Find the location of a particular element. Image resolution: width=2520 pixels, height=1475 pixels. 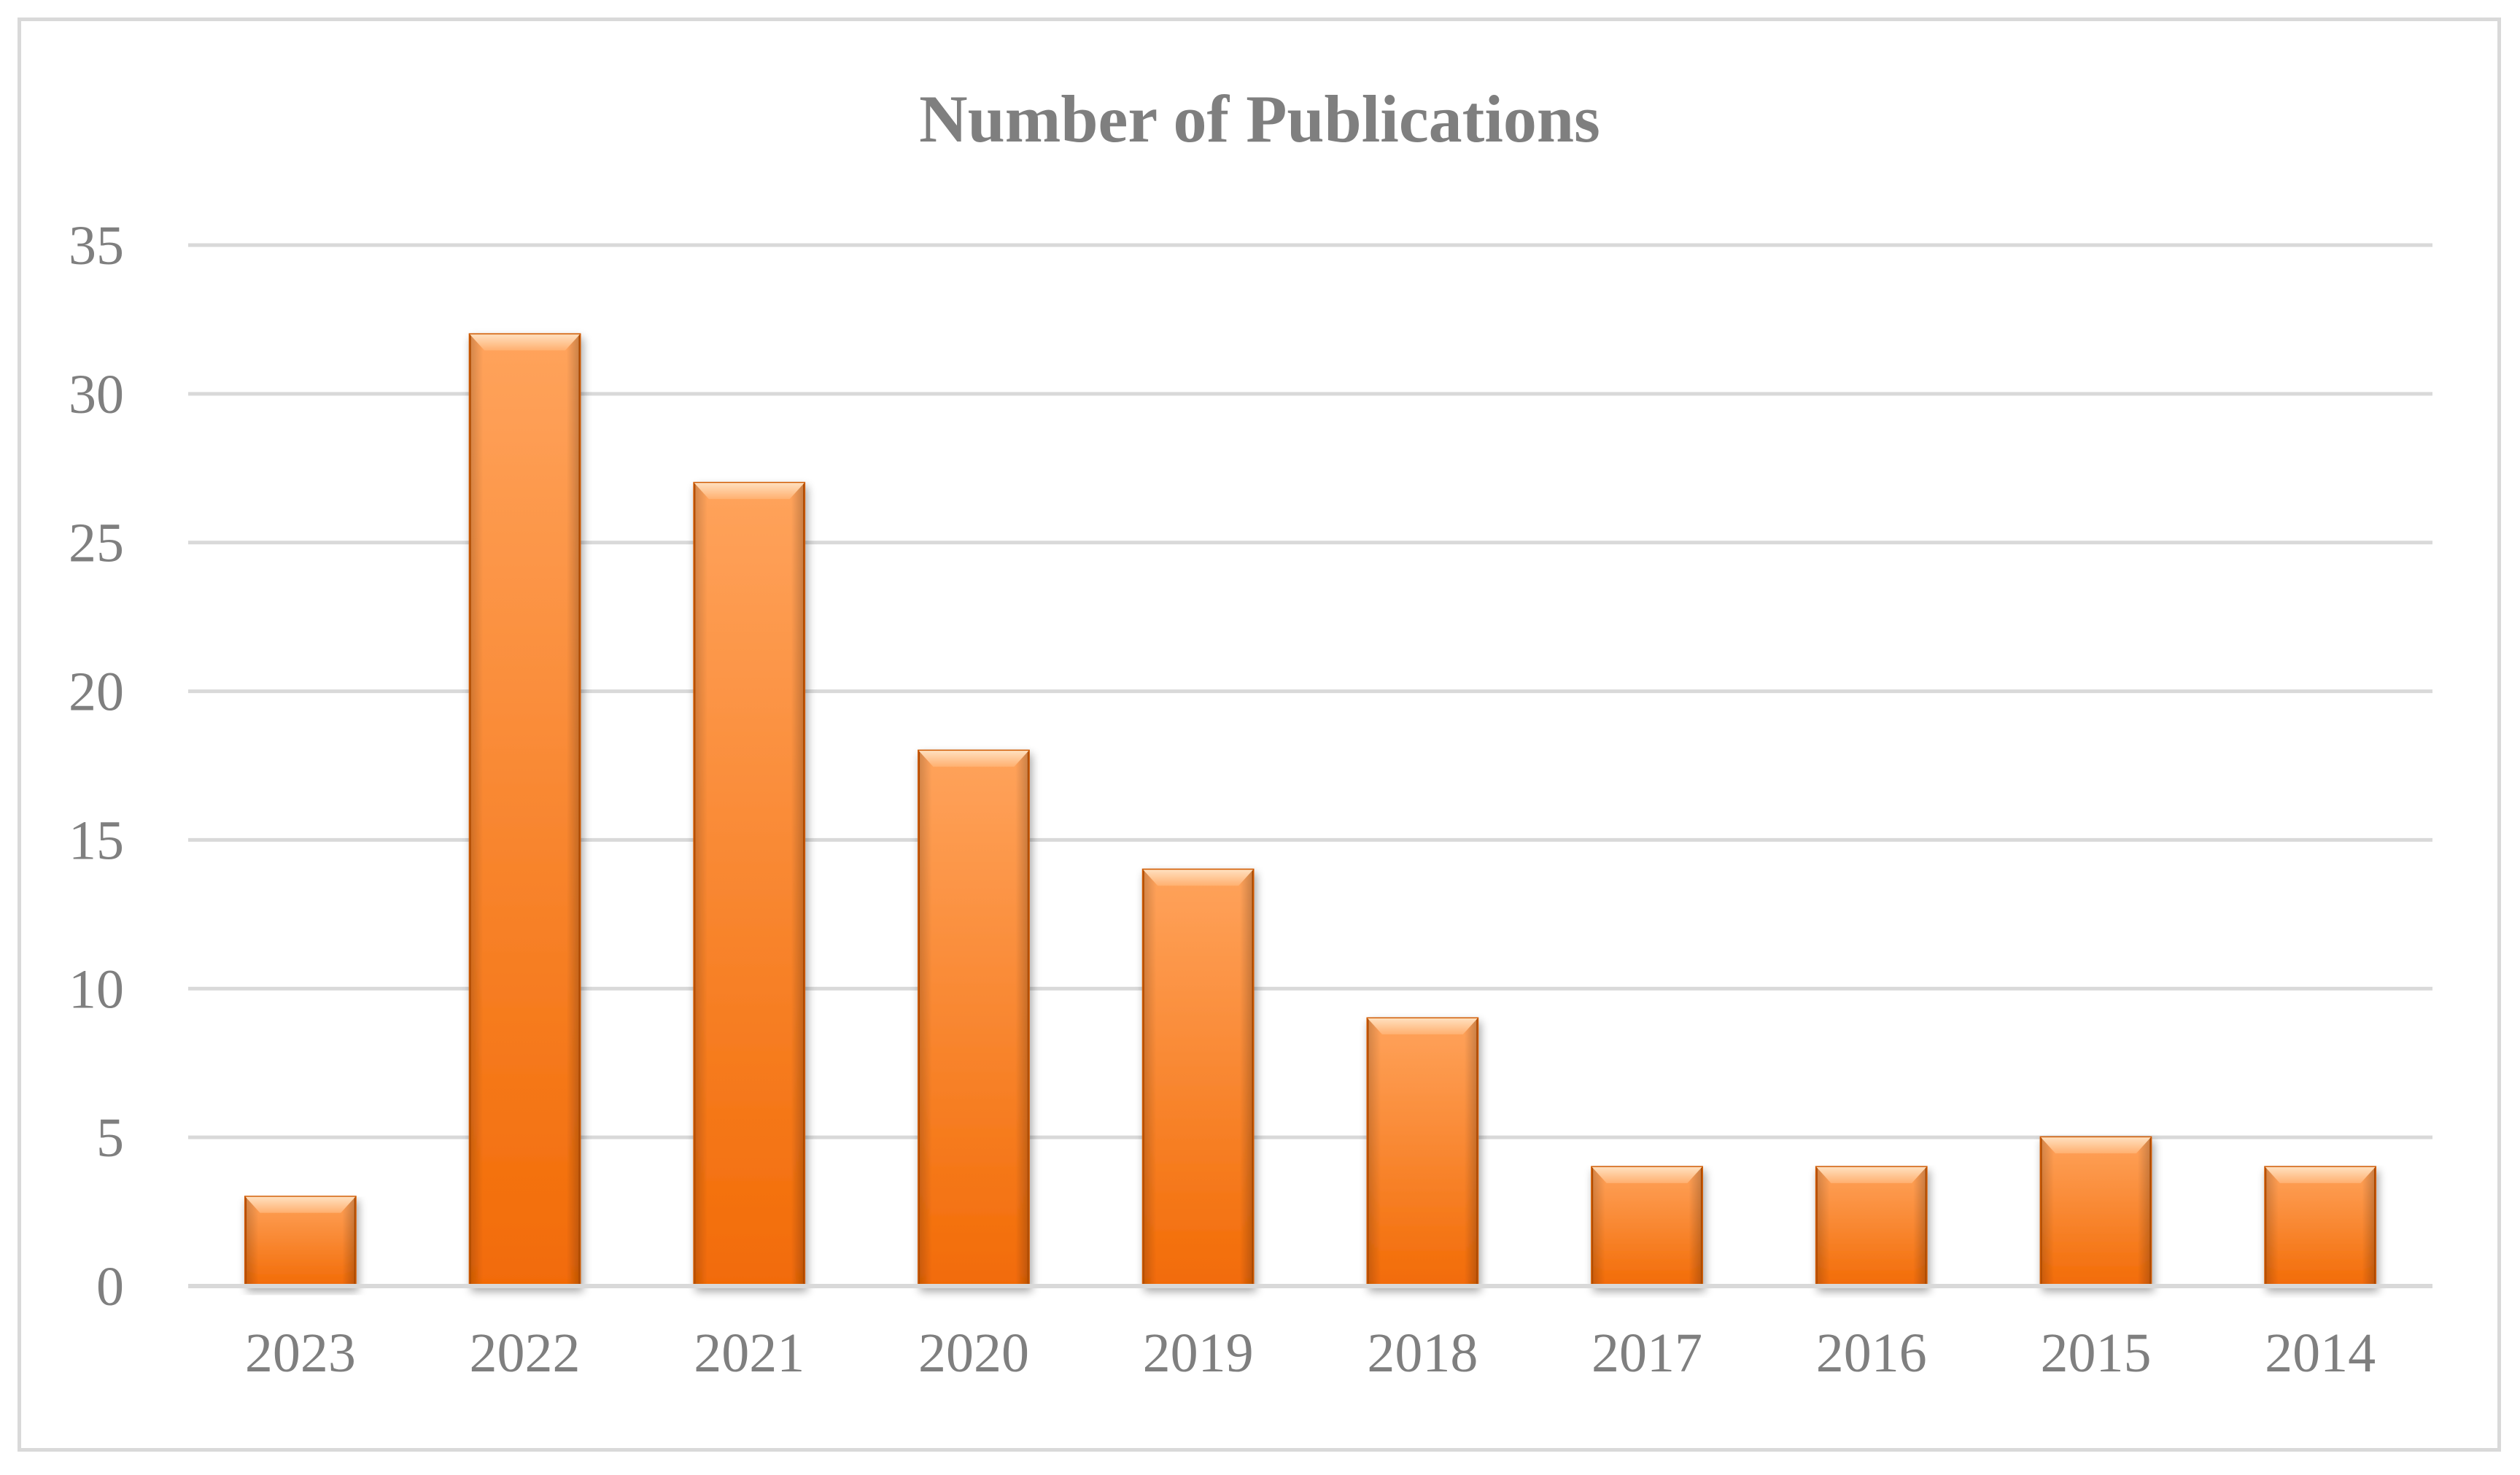

x-tick-label-2016: 2016 is located at coordinates (1871, 1353).